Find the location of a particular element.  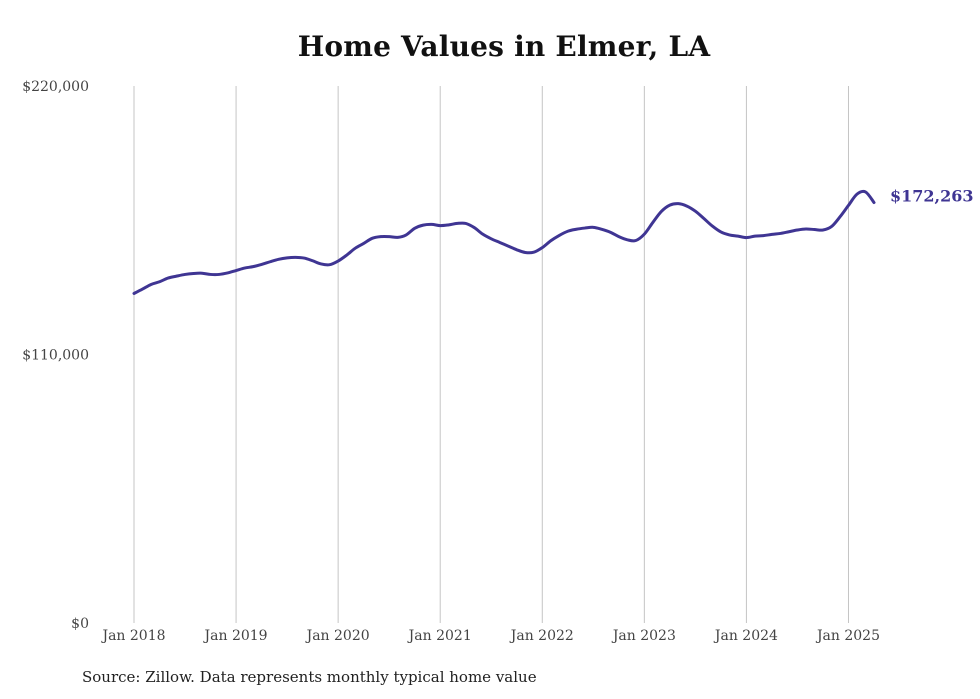

y-axis: $0 $110,000 $220,000 is located at coordinates (55, 355).